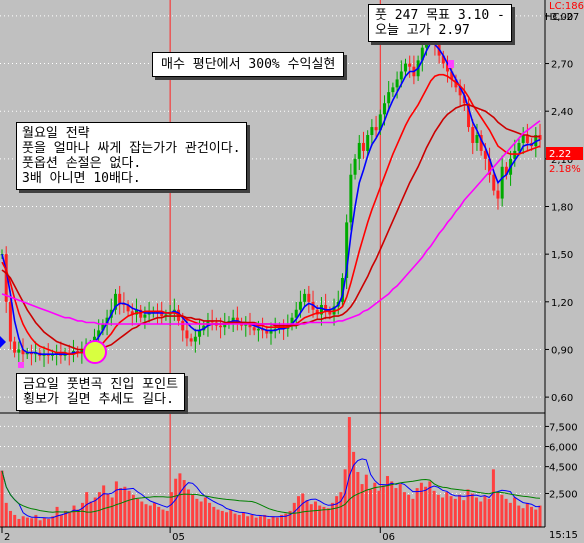 Image resolution: width=584 pixels, height=543 pixels. I want to click on volume-ma-lines, so click(271, 488).